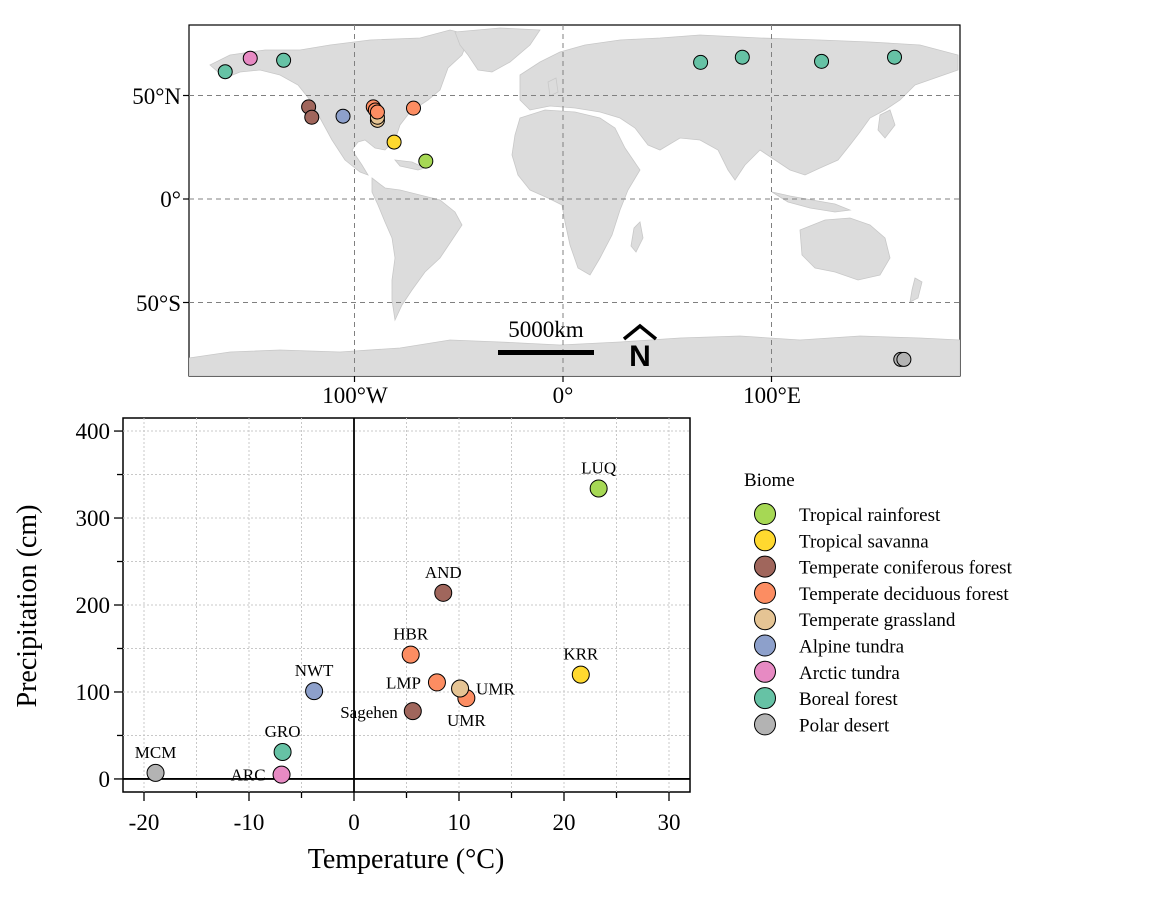  I want to click on legend-item: Boreal forest, so click(826, 698).